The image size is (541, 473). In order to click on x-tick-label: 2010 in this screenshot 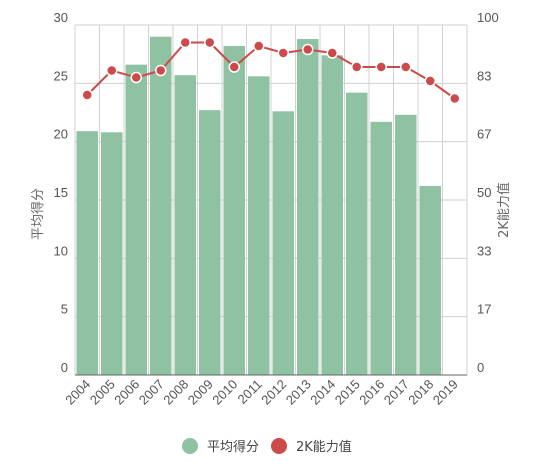, I will do `click(224, 392)`.